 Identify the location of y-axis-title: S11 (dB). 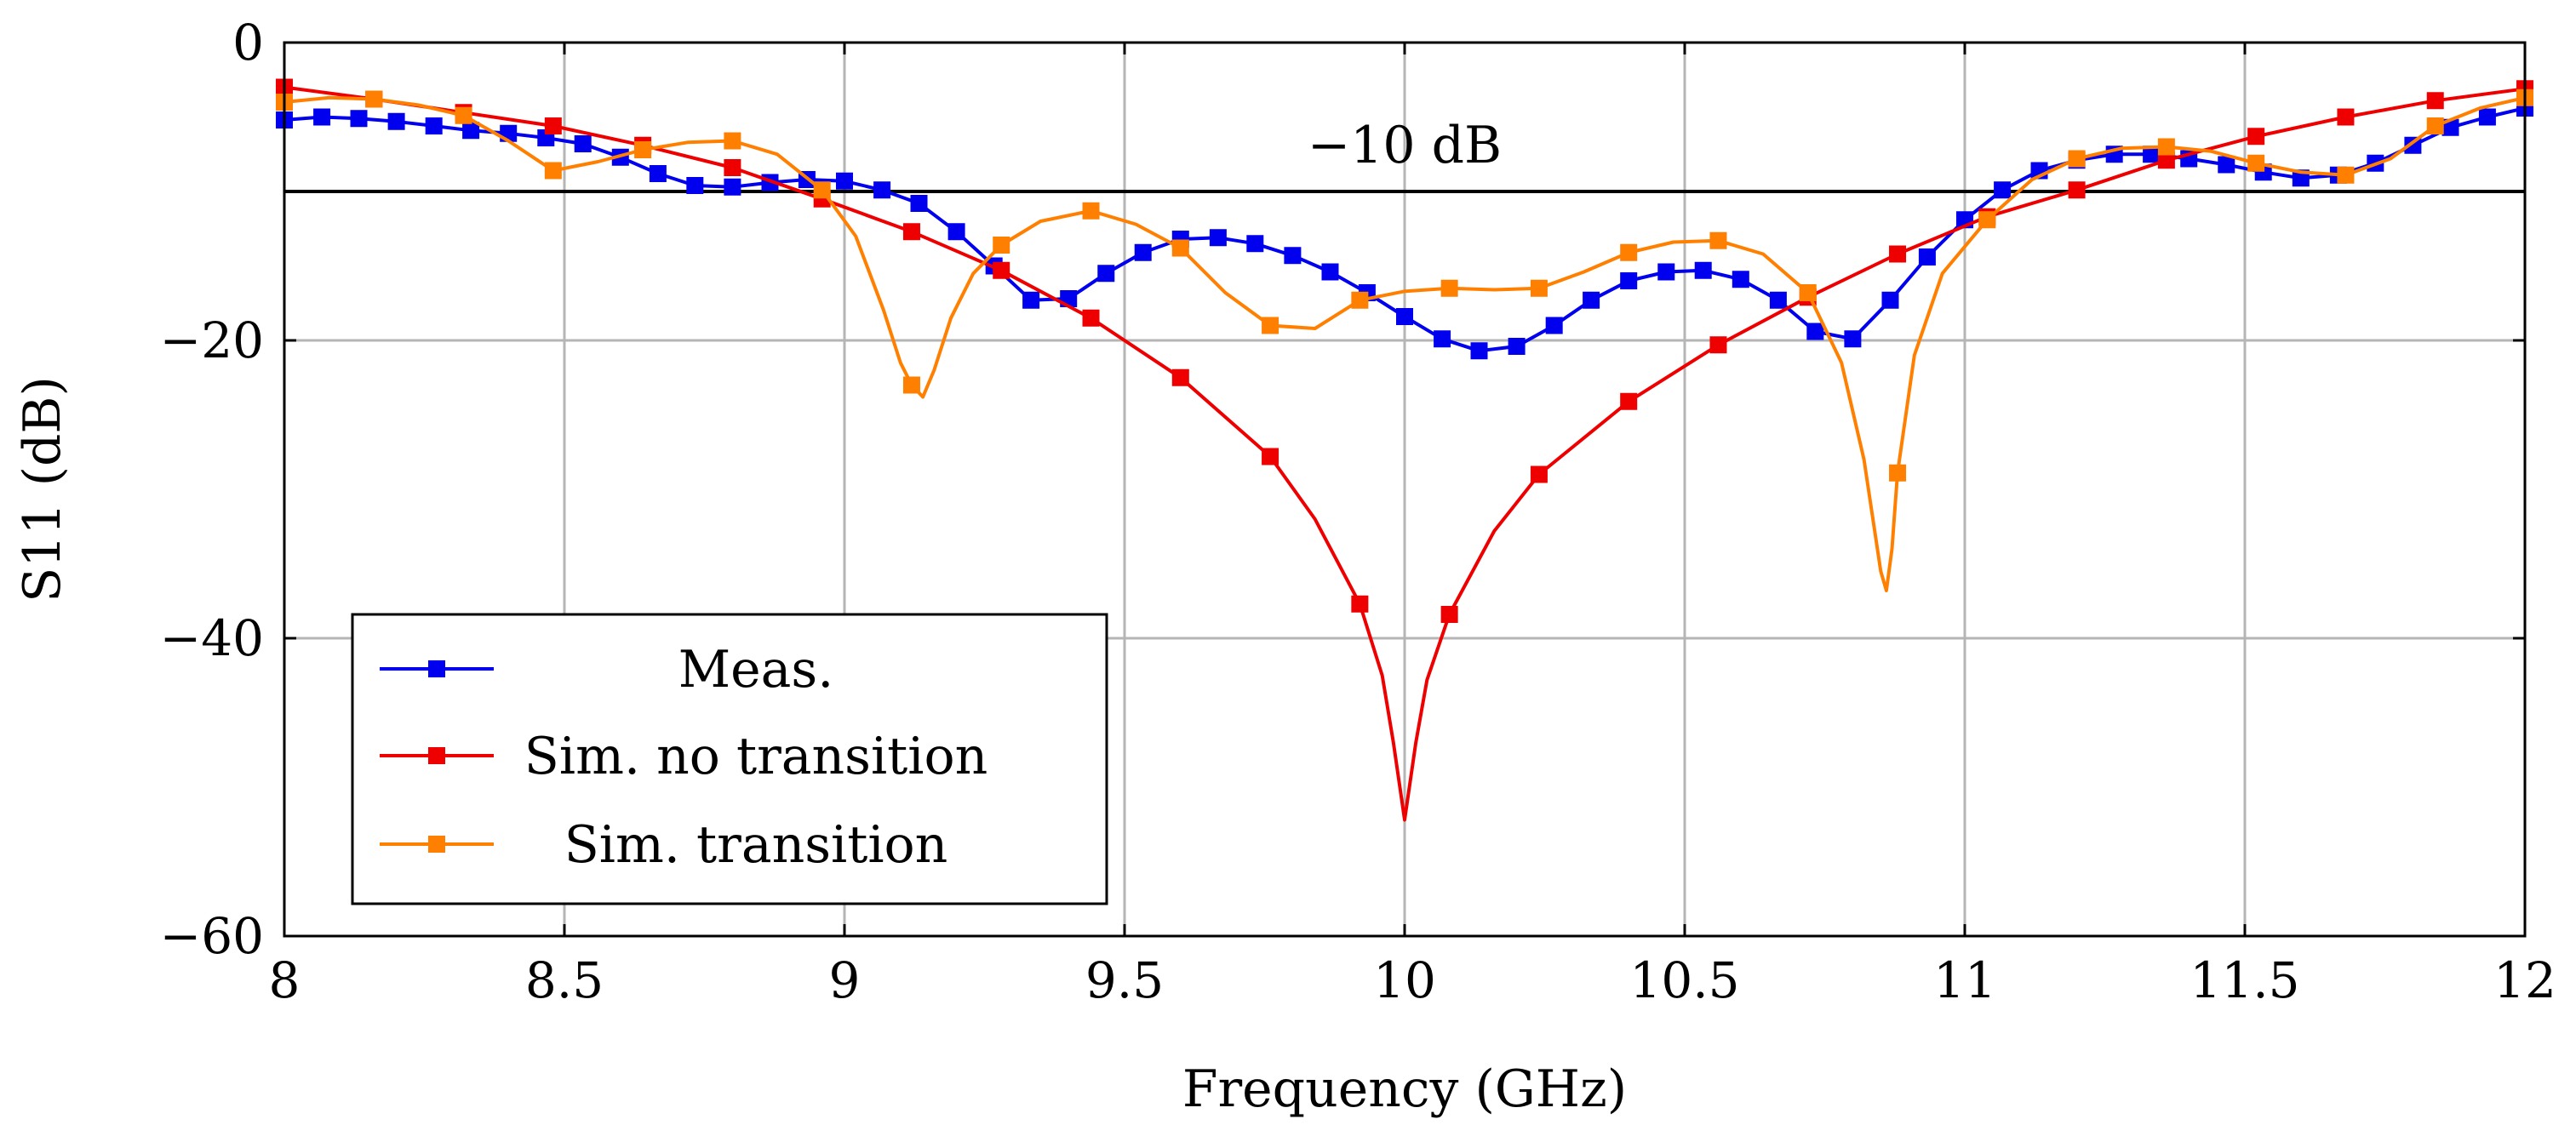
(42, 489).